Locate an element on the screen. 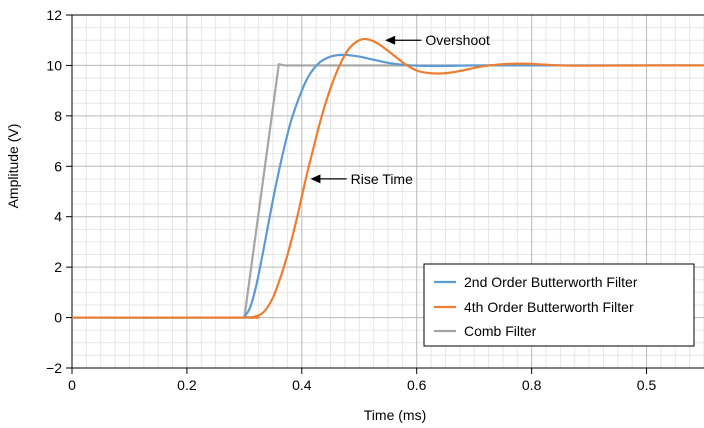 The height and width of the screenshot is (428, 704). y-tick-label: −2 is located at coordinates (54, 368).